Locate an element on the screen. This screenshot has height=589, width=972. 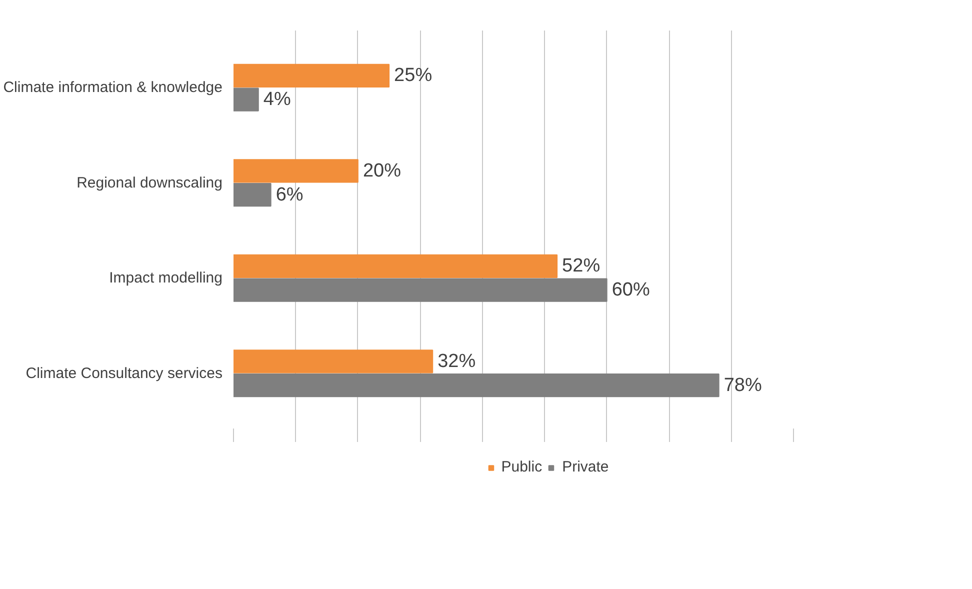
data-label: 4% is located at coordinates (277, 99).